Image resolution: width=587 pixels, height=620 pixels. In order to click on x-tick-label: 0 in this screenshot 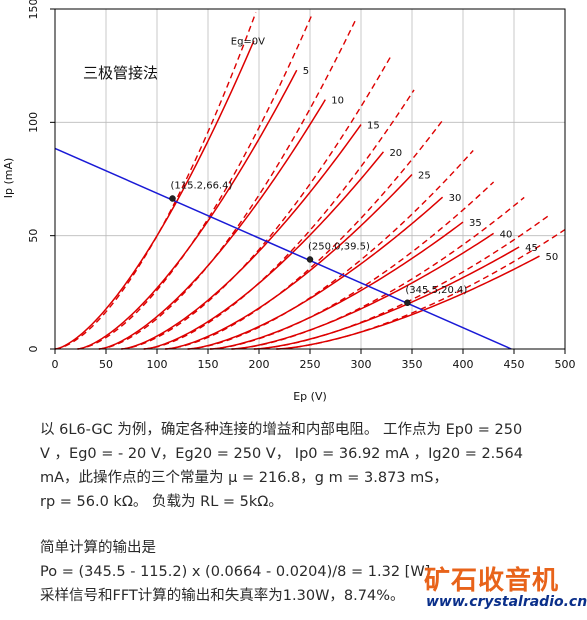, I will do `click(55, 364)`.